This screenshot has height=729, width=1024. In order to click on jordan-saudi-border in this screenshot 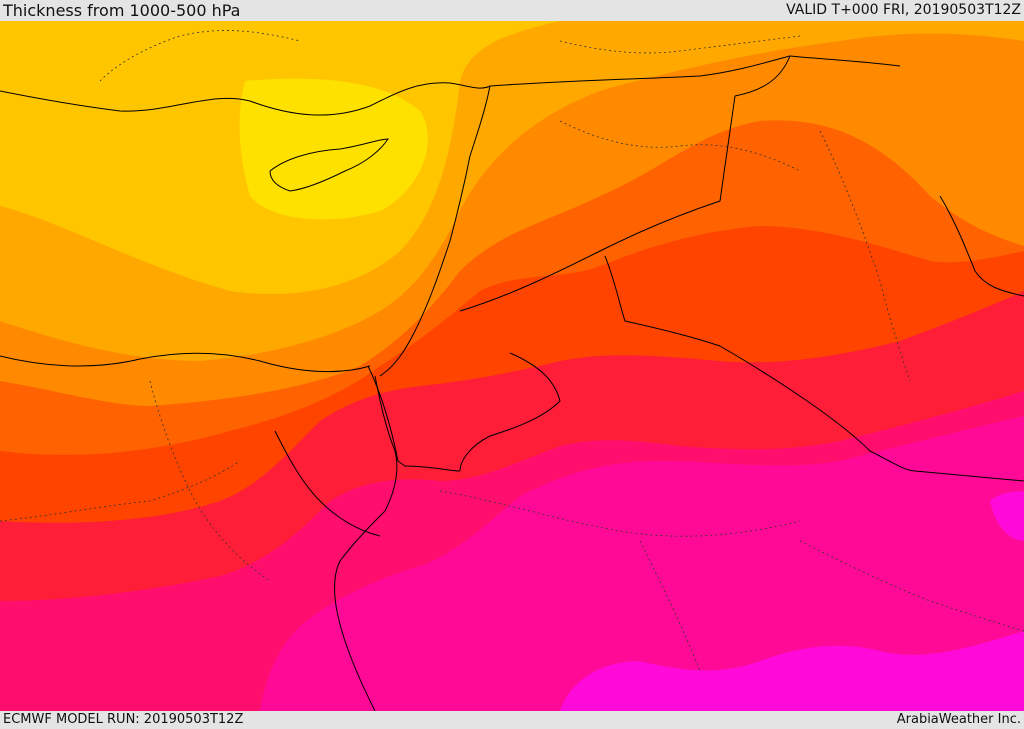, I will do `click(625, 183)`.